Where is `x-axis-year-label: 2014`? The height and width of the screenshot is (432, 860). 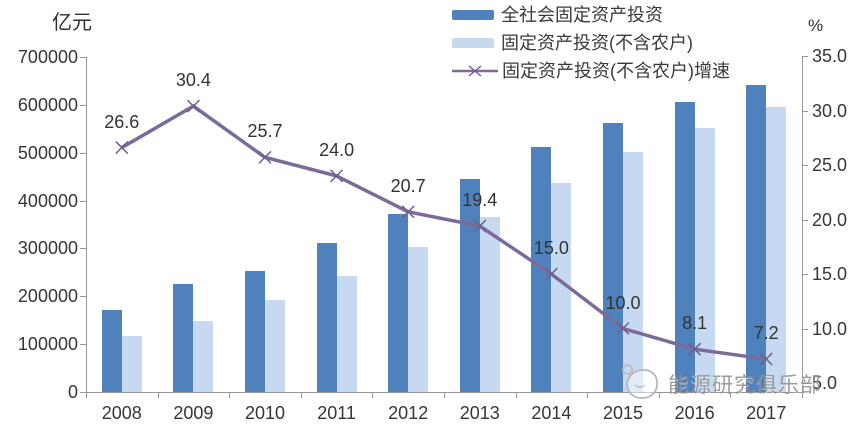 x-axis-year-label: 2014 is located at coordinates (551, 413).